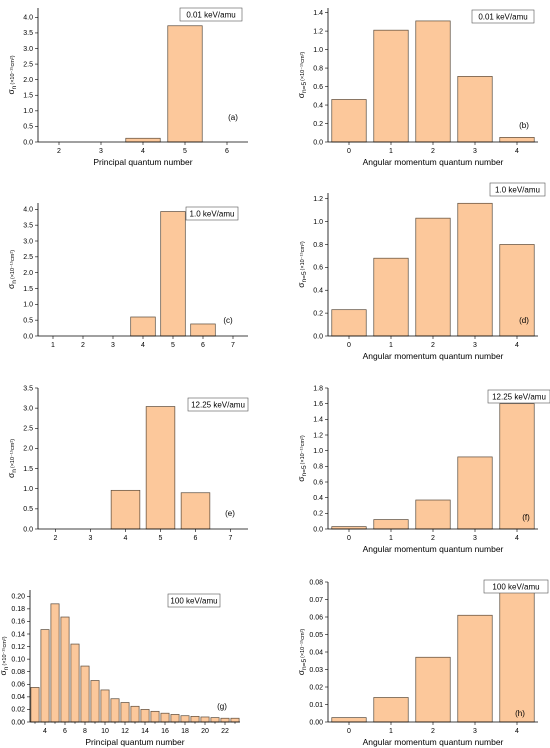 Image resolution: width=550 pixels, height=748 pixels. I want to click on x-tick-label-d: 4, so click(517, 345).